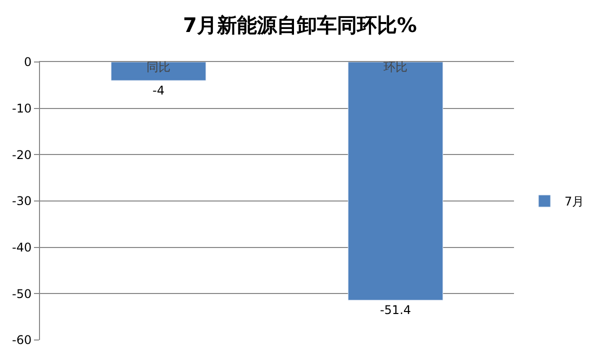 The width and height of the screenshot is (600, 360). I want to click on chart-title: 7月新能源自卸车同环比%, so click(300, 25).